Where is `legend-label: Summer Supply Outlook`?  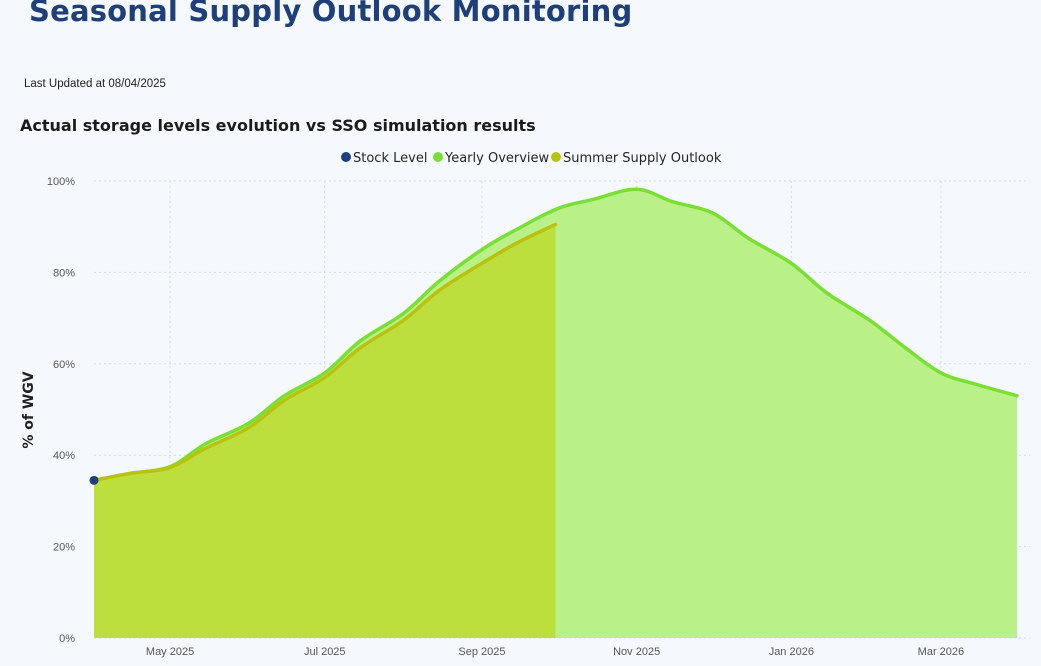
legend-label: Summer Supply Outlook is located at coordinates (642, 158).